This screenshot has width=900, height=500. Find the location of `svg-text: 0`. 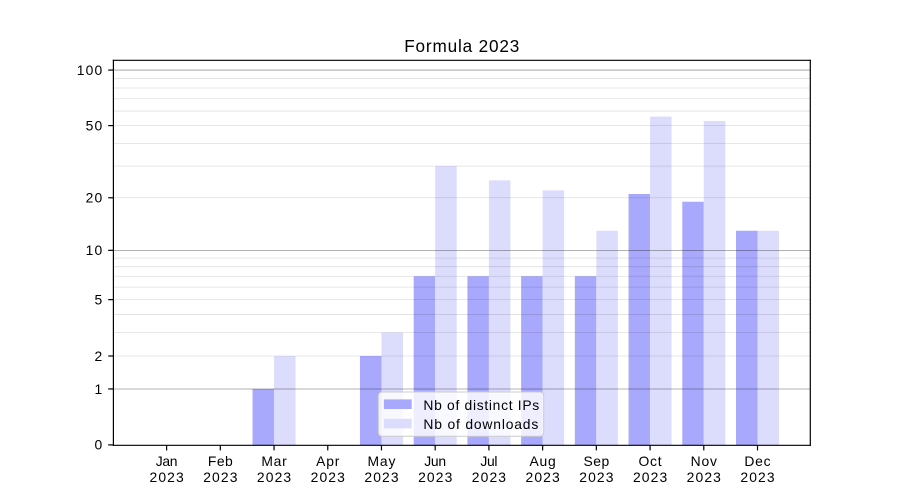

svg-text: 0 is located at coordinates (98, 445).